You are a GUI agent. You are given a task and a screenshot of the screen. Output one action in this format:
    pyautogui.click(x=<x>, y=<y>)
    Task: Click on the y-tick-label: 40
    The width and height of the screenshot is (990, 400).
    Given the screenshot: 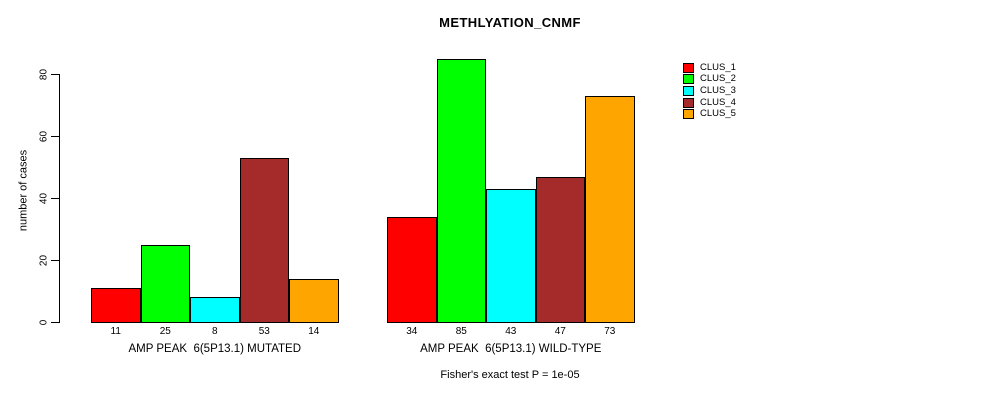 What is the action you would take?
    pyautogui.click(x=44, y=198)
    